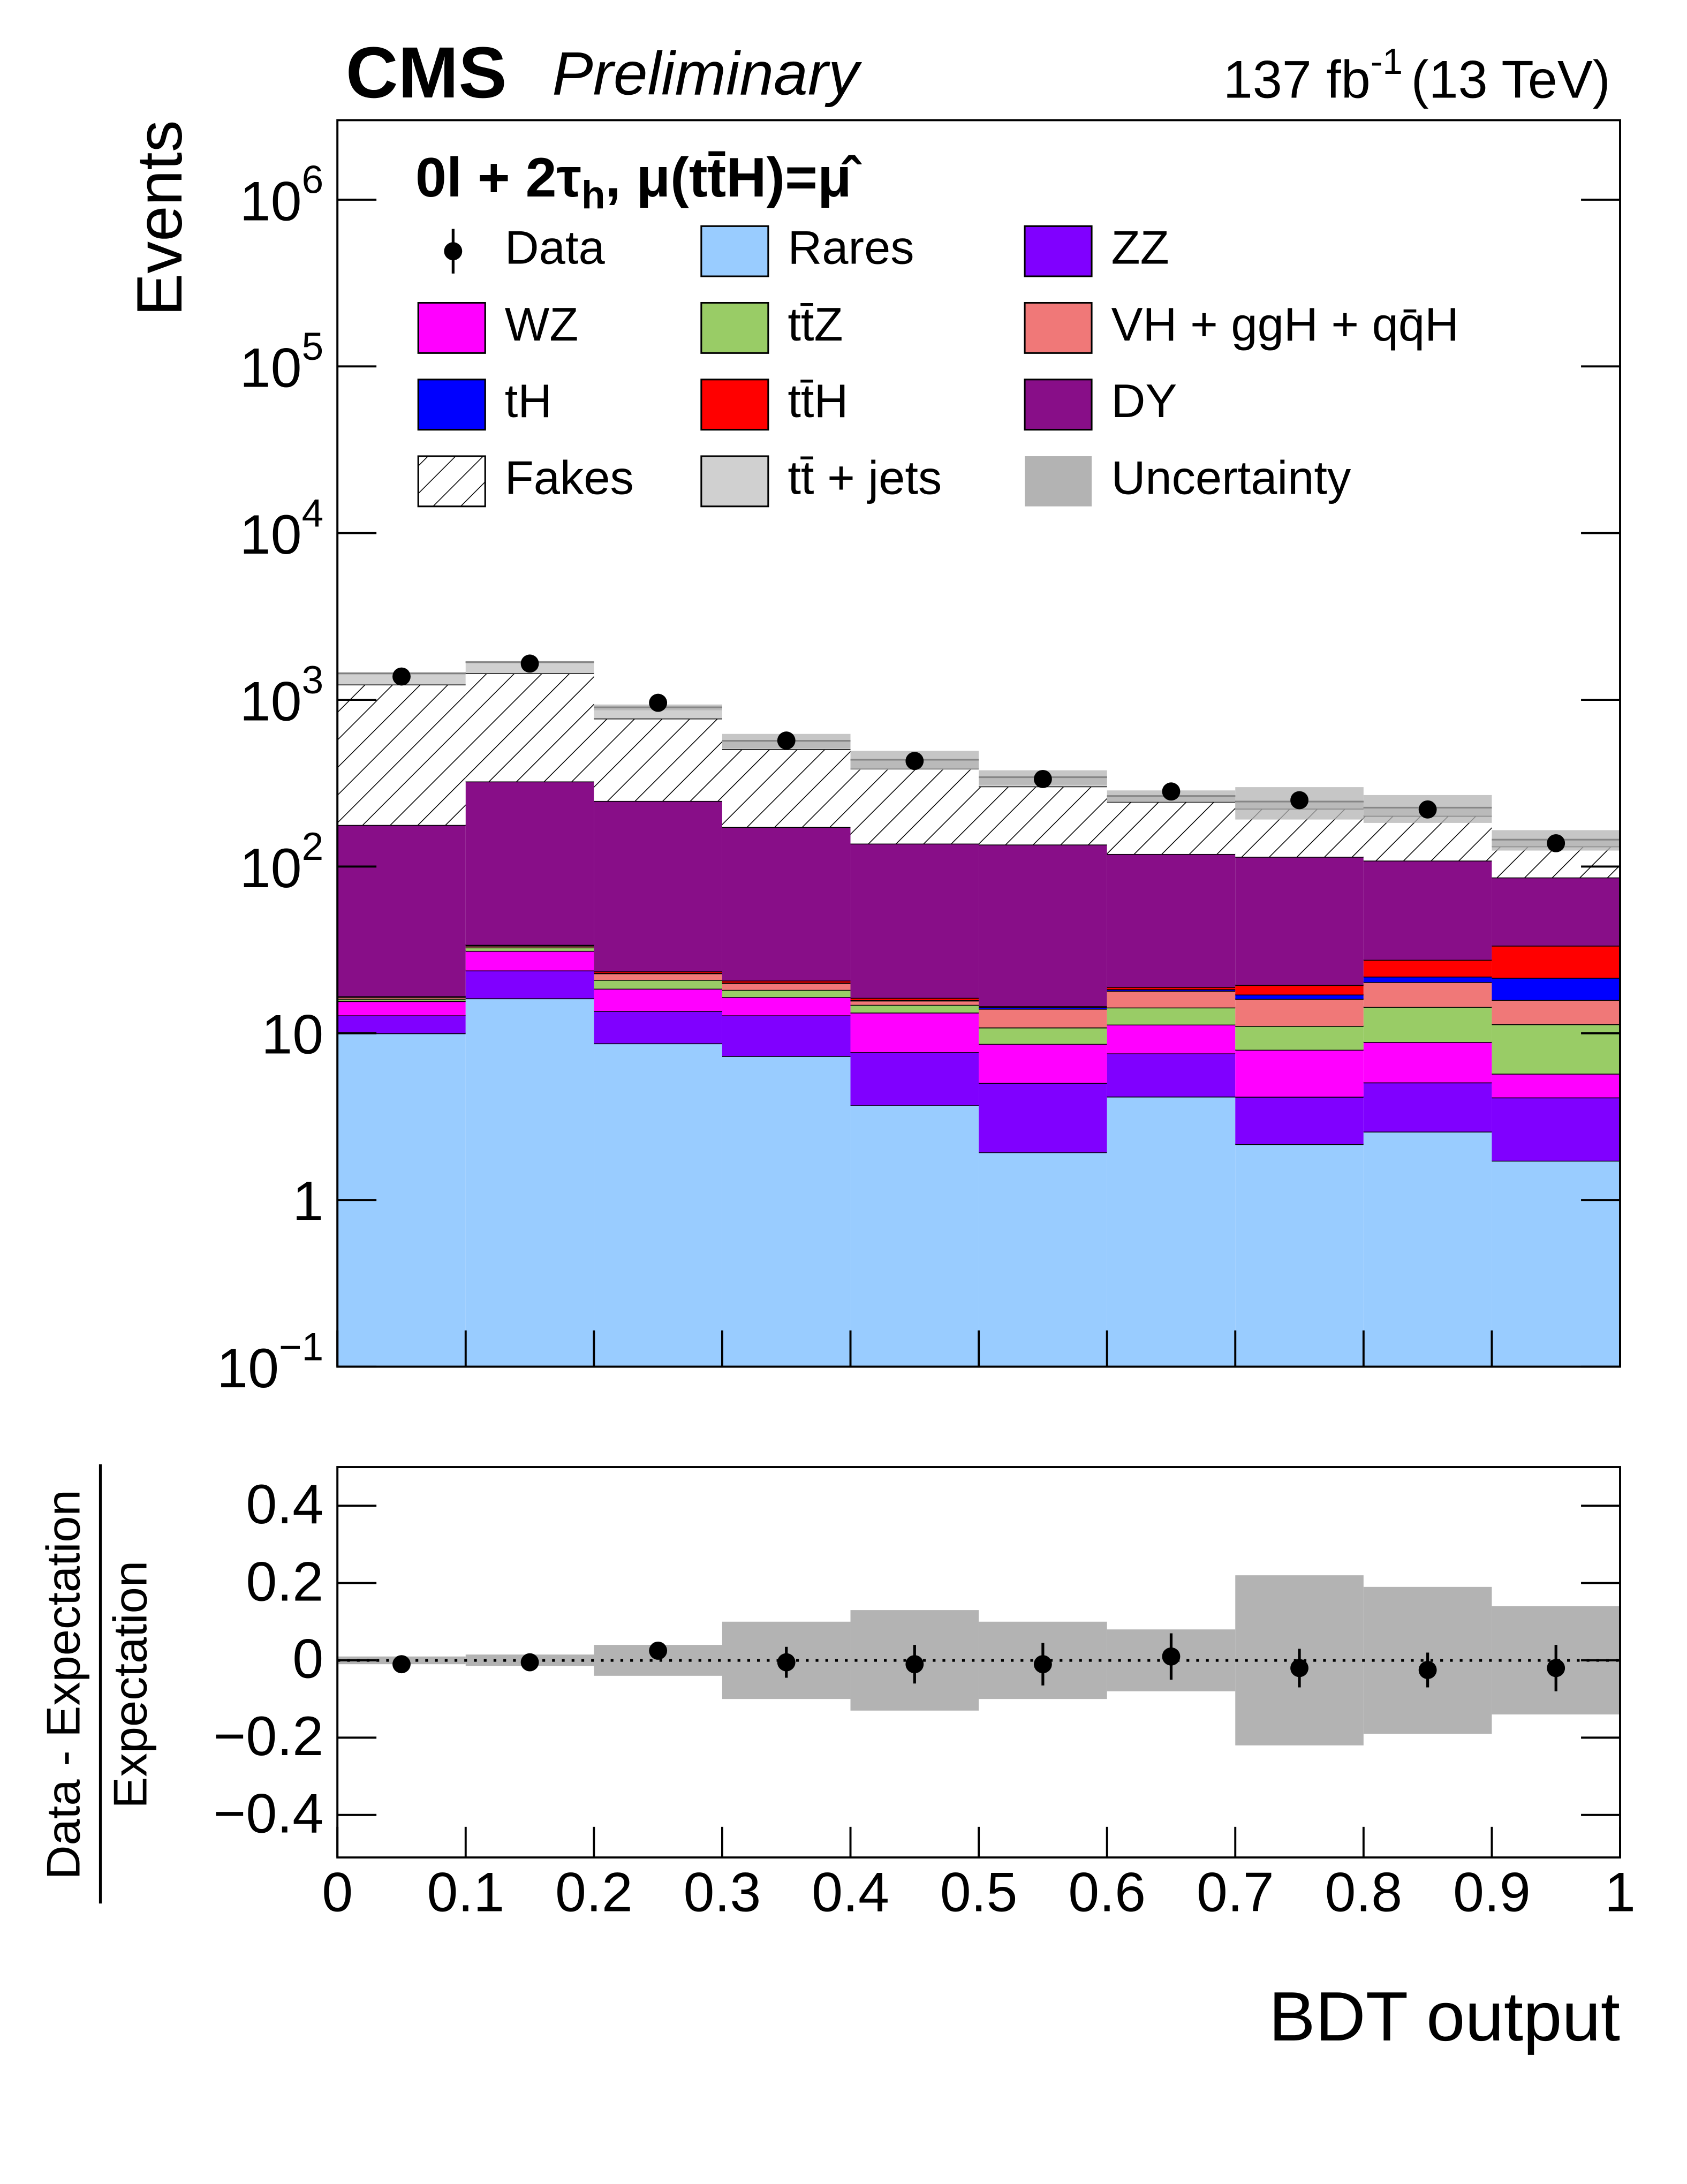 This screenshot has width=1687, height=2184. I want to click on x-axis-label: BDT output, so click(1445, 2016).